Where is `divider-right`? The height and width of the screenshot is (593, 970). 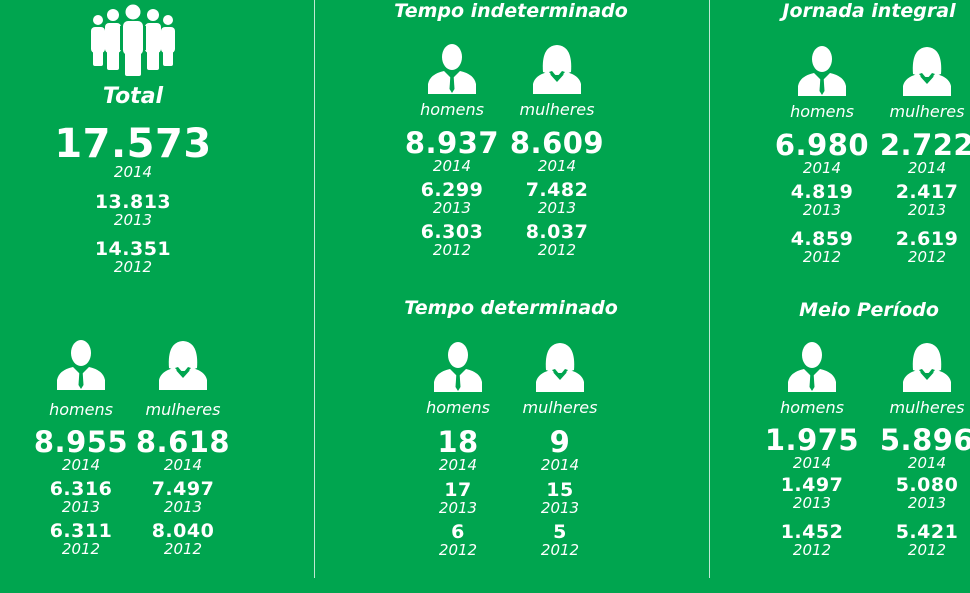
divider-right is located at coordinates (709, 289).